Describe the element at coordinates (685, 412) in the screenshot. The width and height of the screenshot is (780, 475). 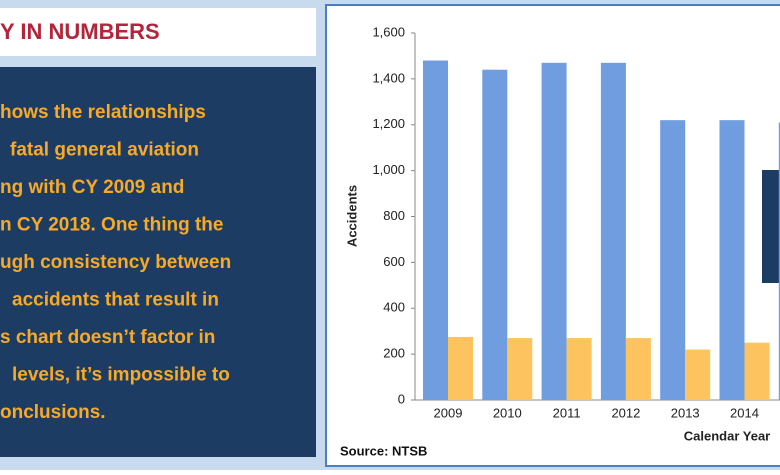
I see `x-tick-label: 2013` at that location.